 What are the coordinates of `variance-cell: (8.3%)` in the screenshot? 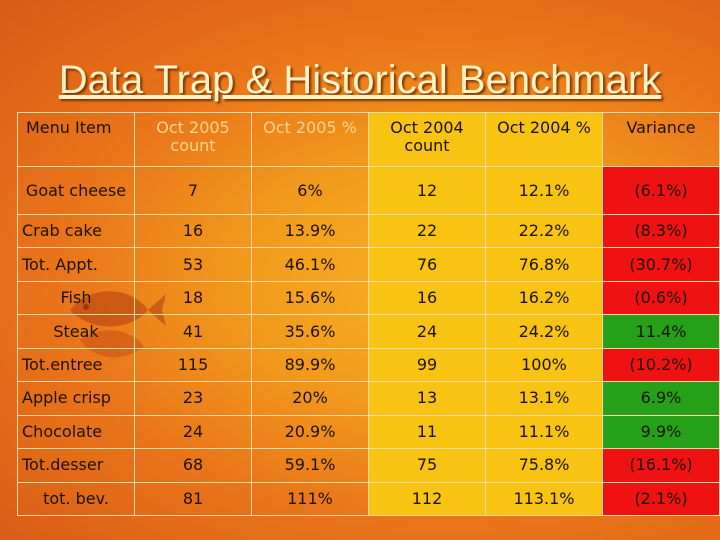 It's located at (661, 231).